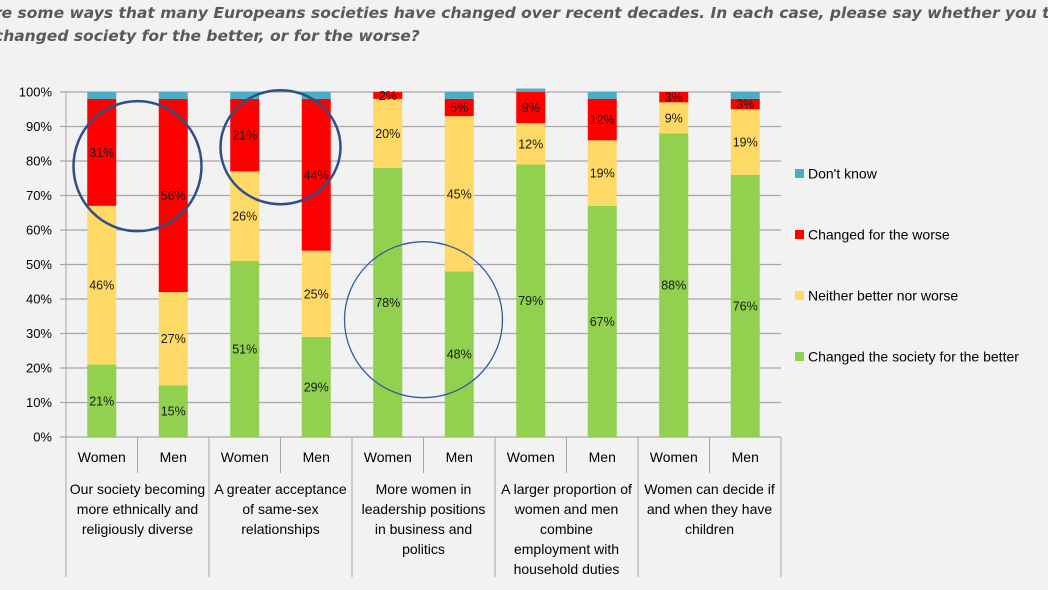  What do you see at coordinates (709, 529) in the screenshot?
I see `group-label: children` at bounding box center [709, 529].